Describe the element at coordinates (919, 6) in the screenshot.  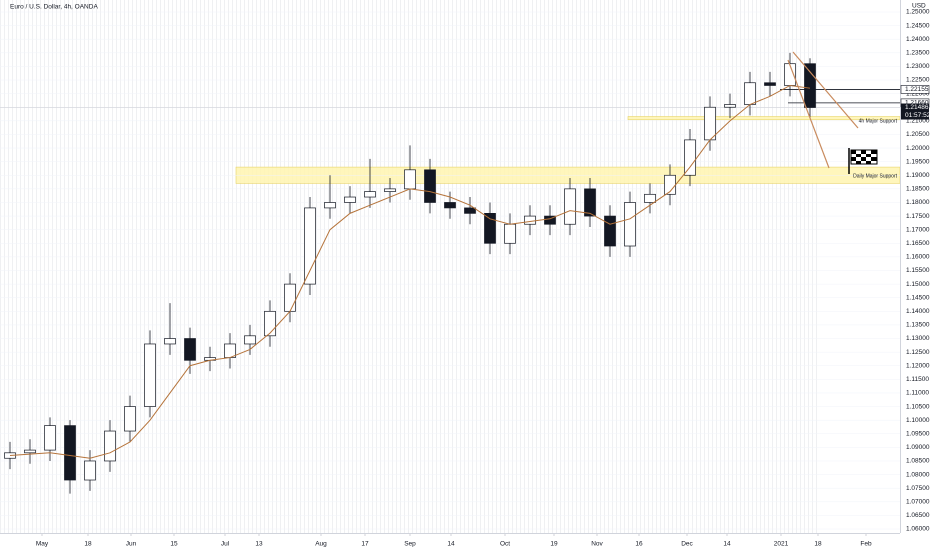
I see `y-axis-unit: USD` at that location.